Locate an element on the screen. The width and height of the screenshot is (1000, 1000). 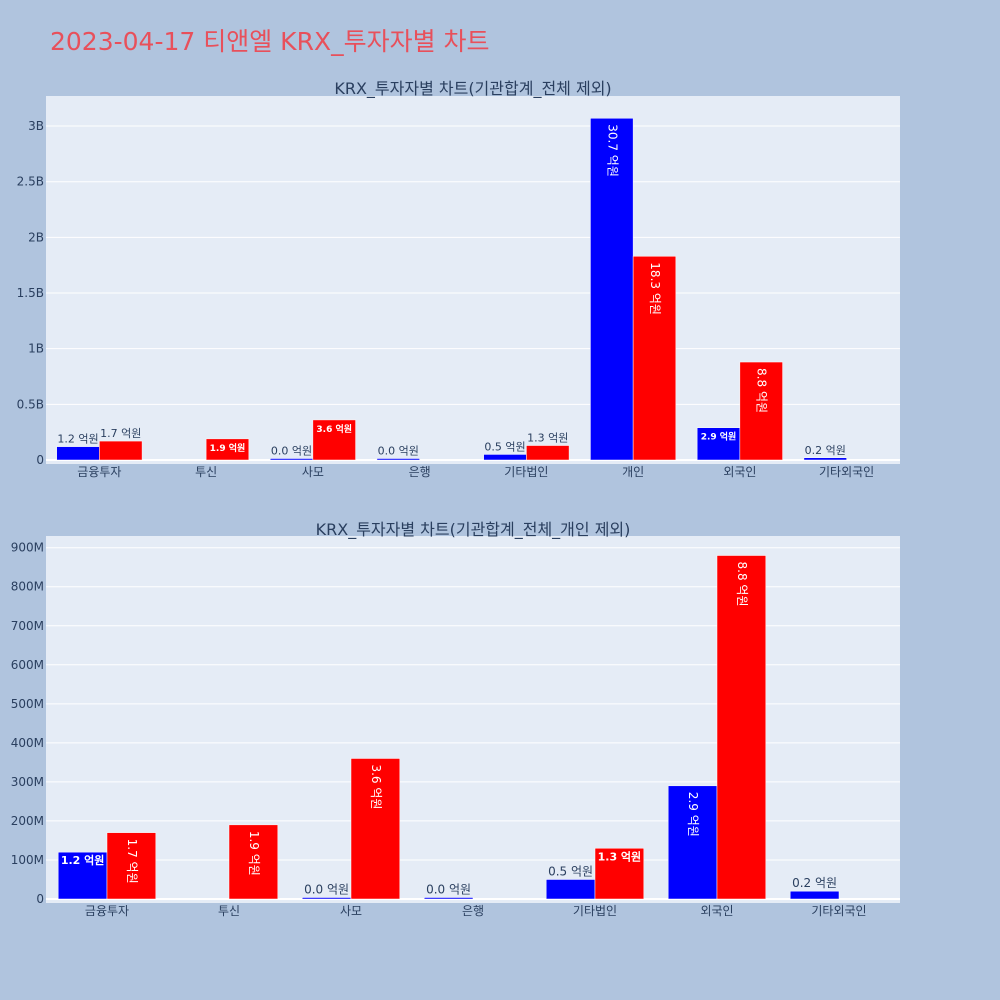
y-tick-label: 900M is located at coordinates (27, 548).